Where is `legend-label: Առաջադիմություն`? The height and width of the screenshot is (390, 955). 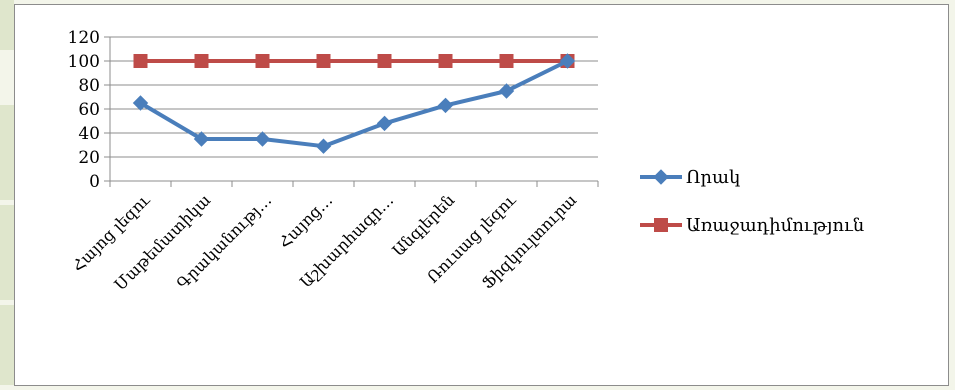
legend-label: Առաջադիմություն is located at coordinates (775, 225).